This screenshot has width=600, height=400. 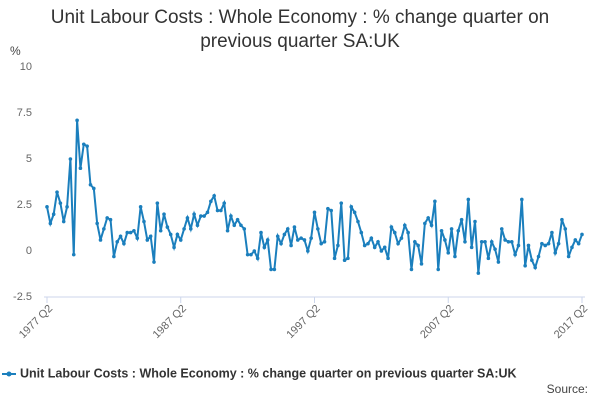 What do you see at coordinates (36, 322) in the screenshot?
I see `x-tick-label: 1977 Q2` at bounding box center [36, 322].